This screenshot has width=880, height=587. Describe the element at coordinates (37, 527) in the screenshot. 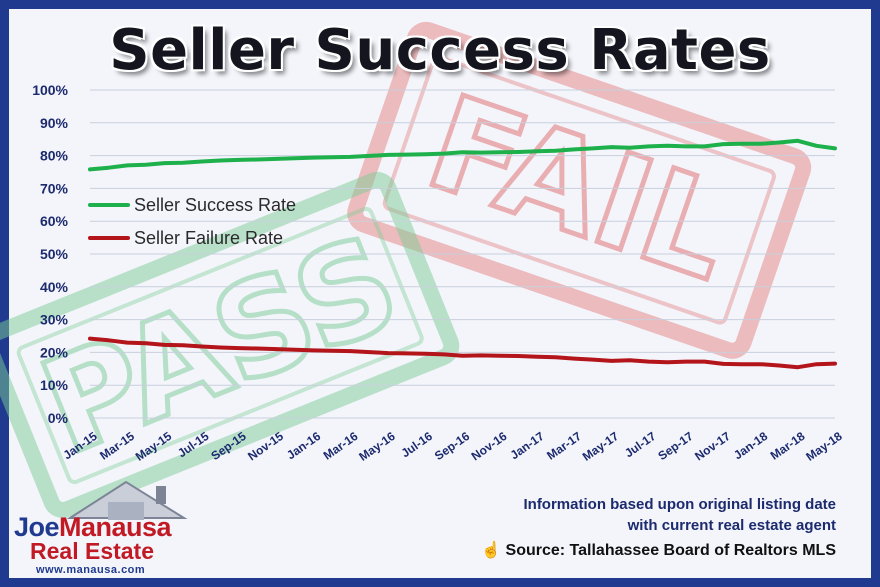

I see `logo-name-joe: Joe` at that location.